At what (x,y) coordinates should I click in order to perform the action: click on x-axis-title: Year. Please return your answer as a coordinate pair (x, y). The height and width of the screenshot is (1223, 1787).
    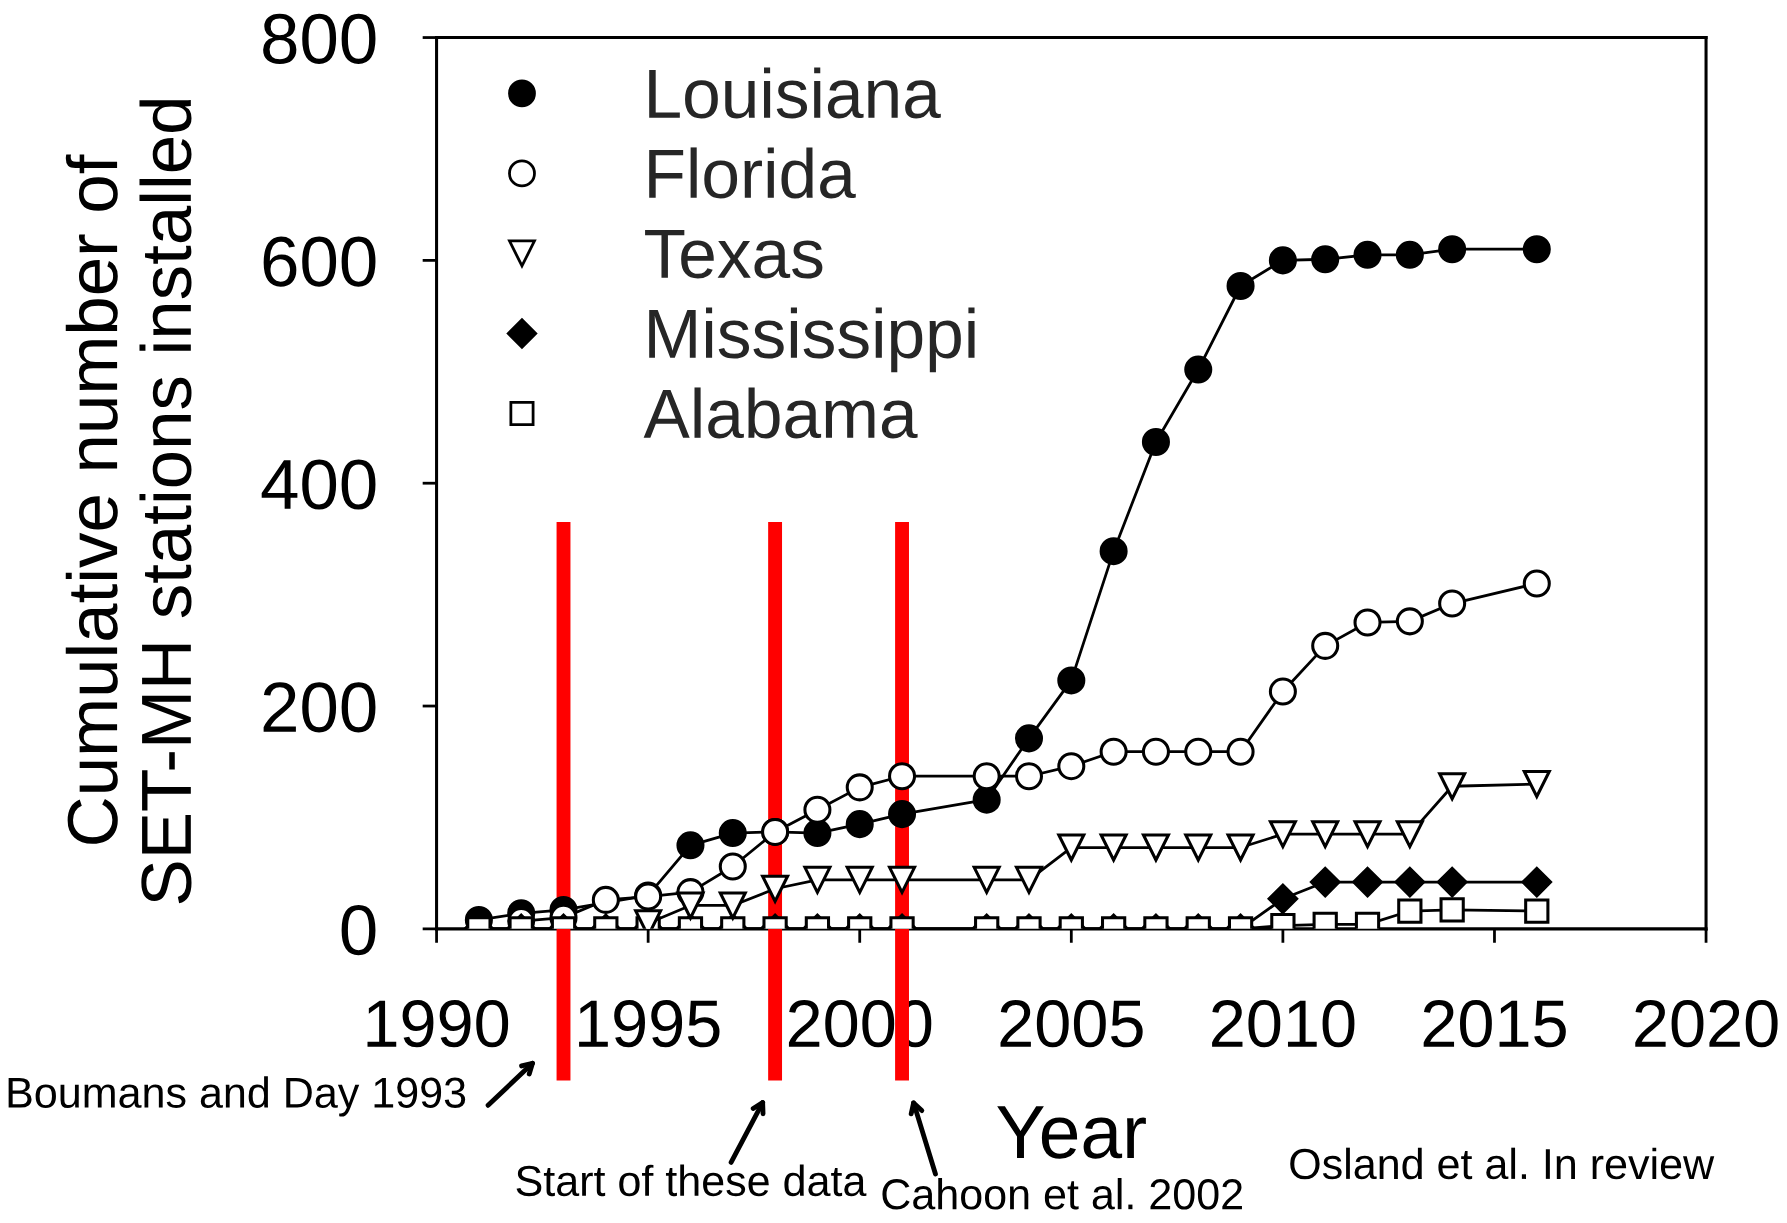
    Looking at the image, I should click on (1071, 1132).